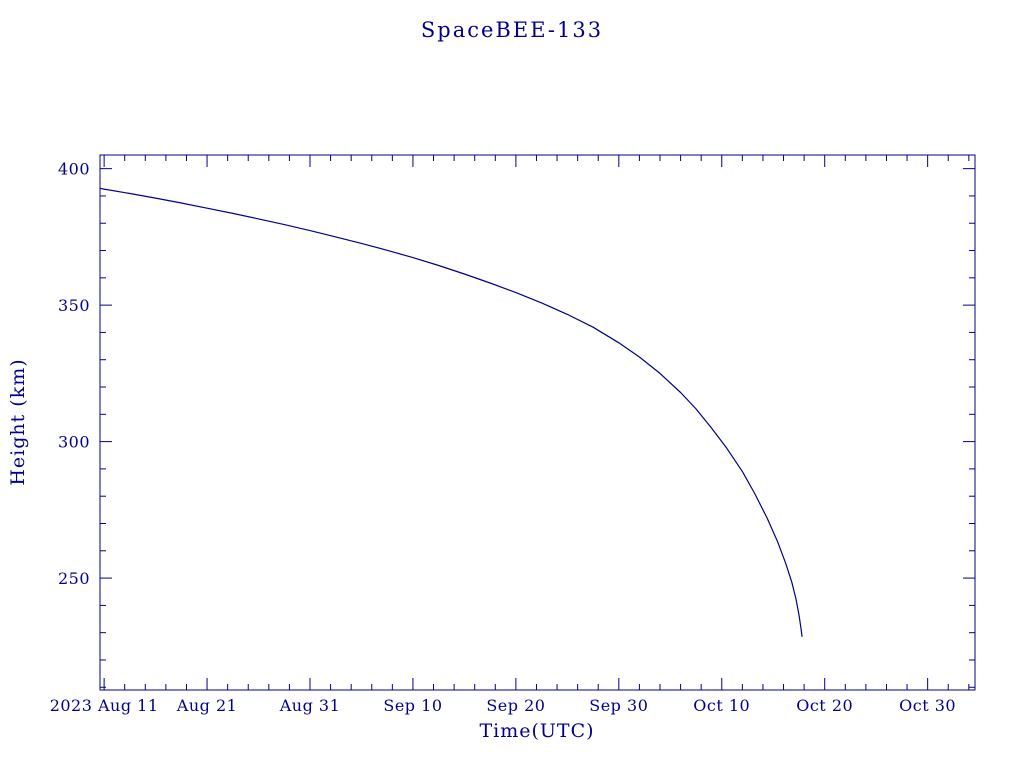  Describe the element at coordinates (927, 705) in the screenshot. I see `x-tick-label: Oct 30` at that location.